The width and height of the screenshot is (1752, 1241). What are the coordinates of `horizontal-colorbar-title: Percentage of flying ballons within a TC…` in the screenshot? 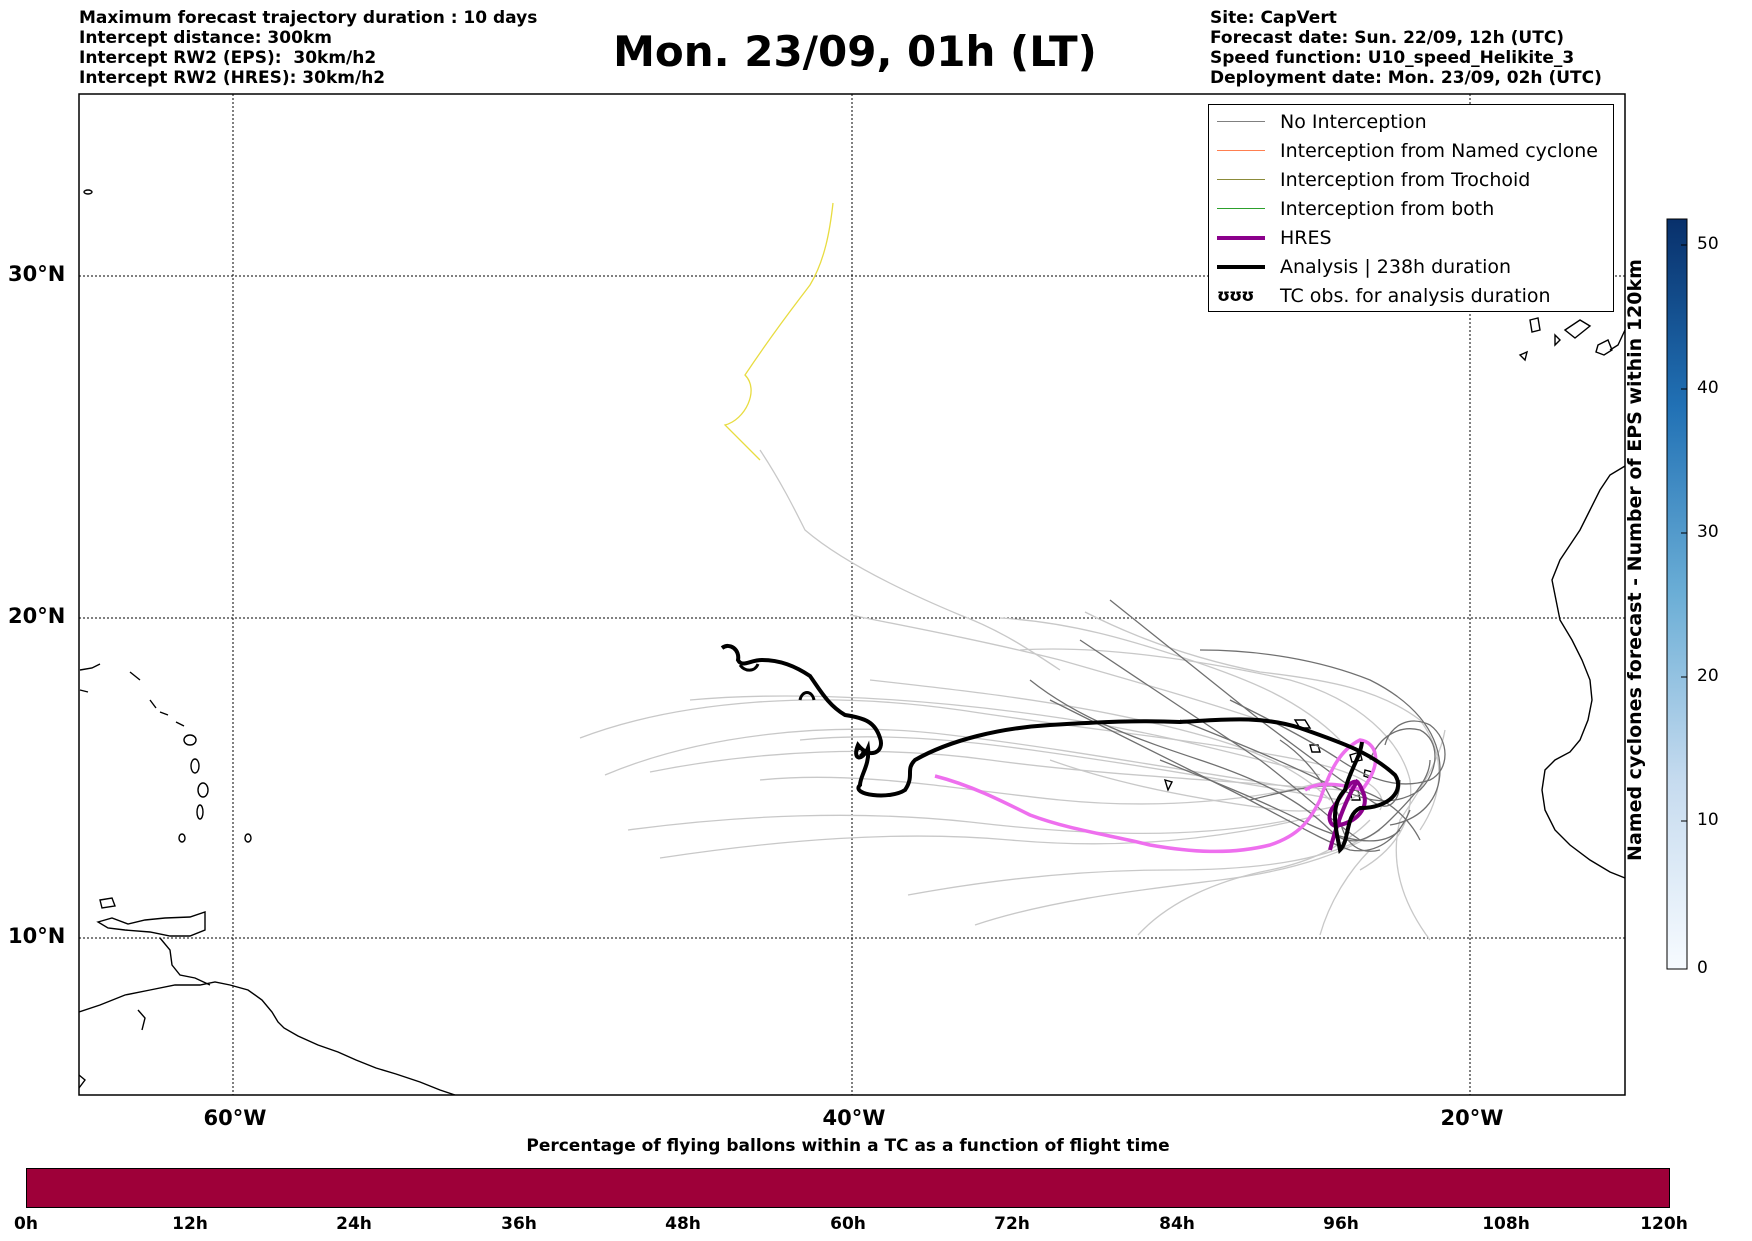 It's located at (848, 1146).